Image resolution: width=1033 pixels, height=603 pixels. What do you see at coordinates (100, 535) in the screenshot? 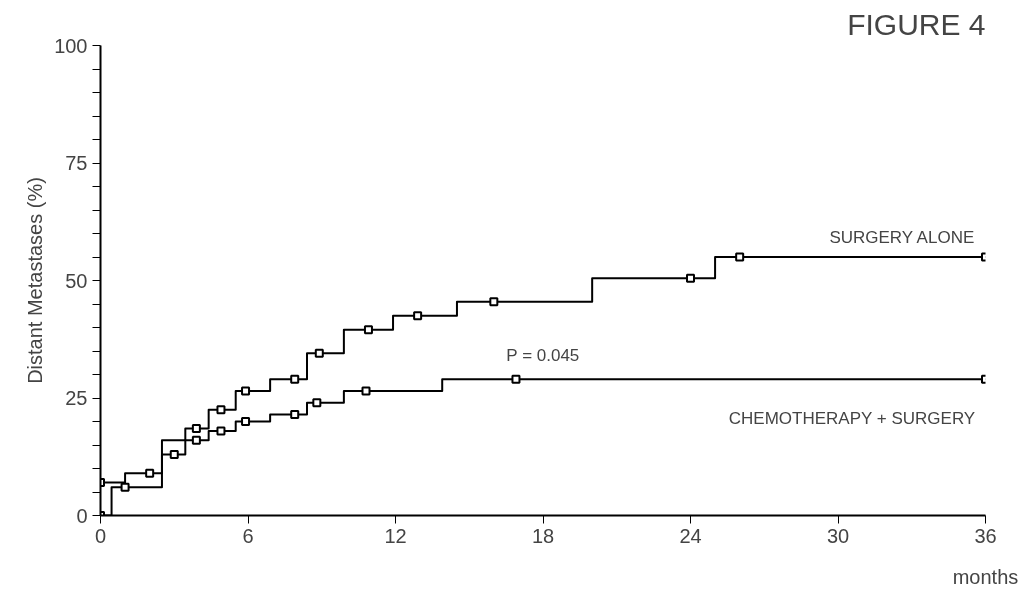
I see `x-tick-label: 0` at bounding box center [100, 535].